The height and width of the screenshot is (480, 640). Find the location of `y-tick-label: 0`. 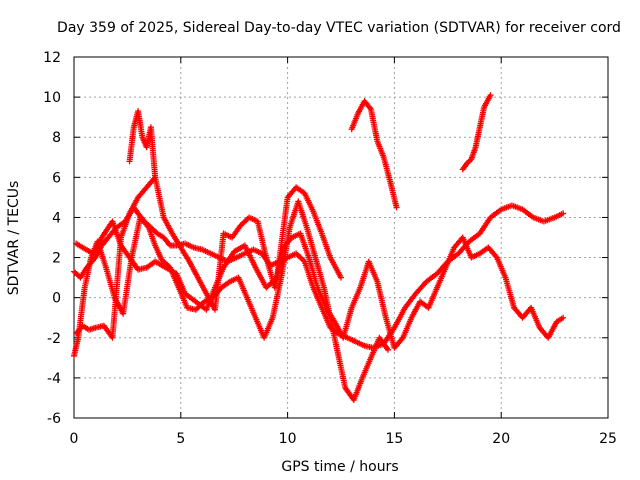

y-tick-label: 0 is located at coordinates (56, 299).